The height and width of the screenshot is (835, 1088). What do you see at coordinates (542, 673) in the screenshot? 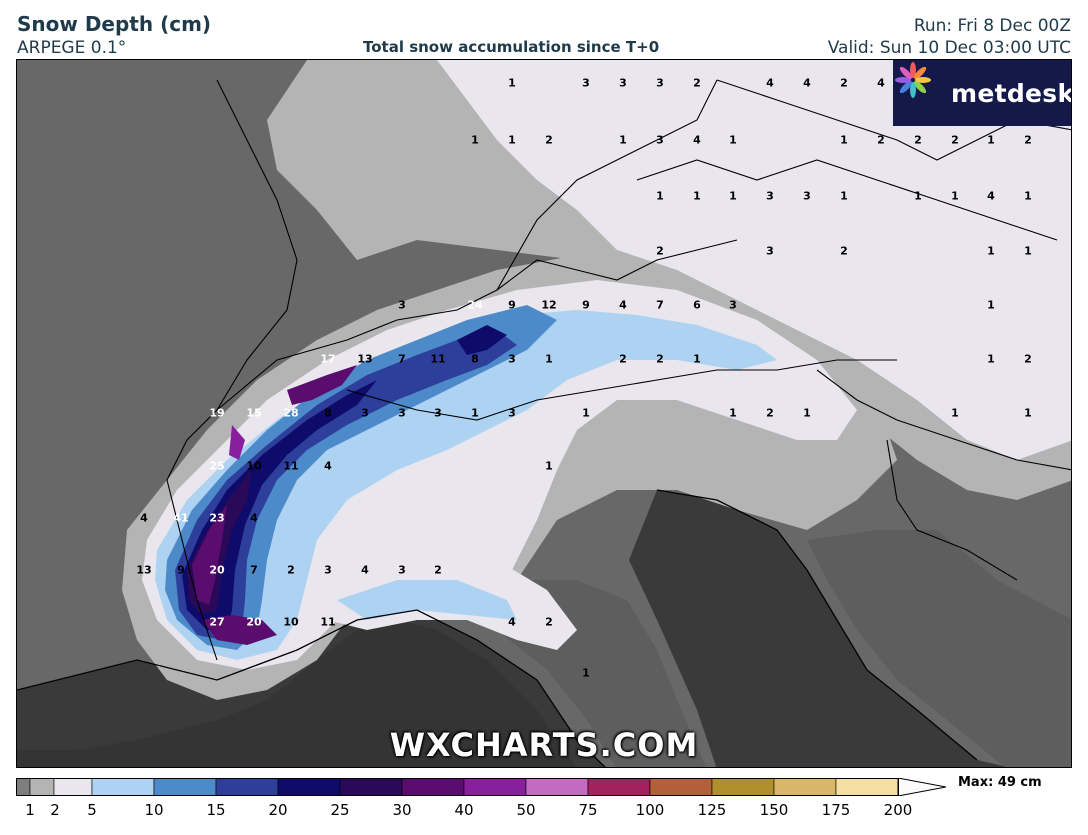
I see `italy-land` at bounding box center [542, 673].